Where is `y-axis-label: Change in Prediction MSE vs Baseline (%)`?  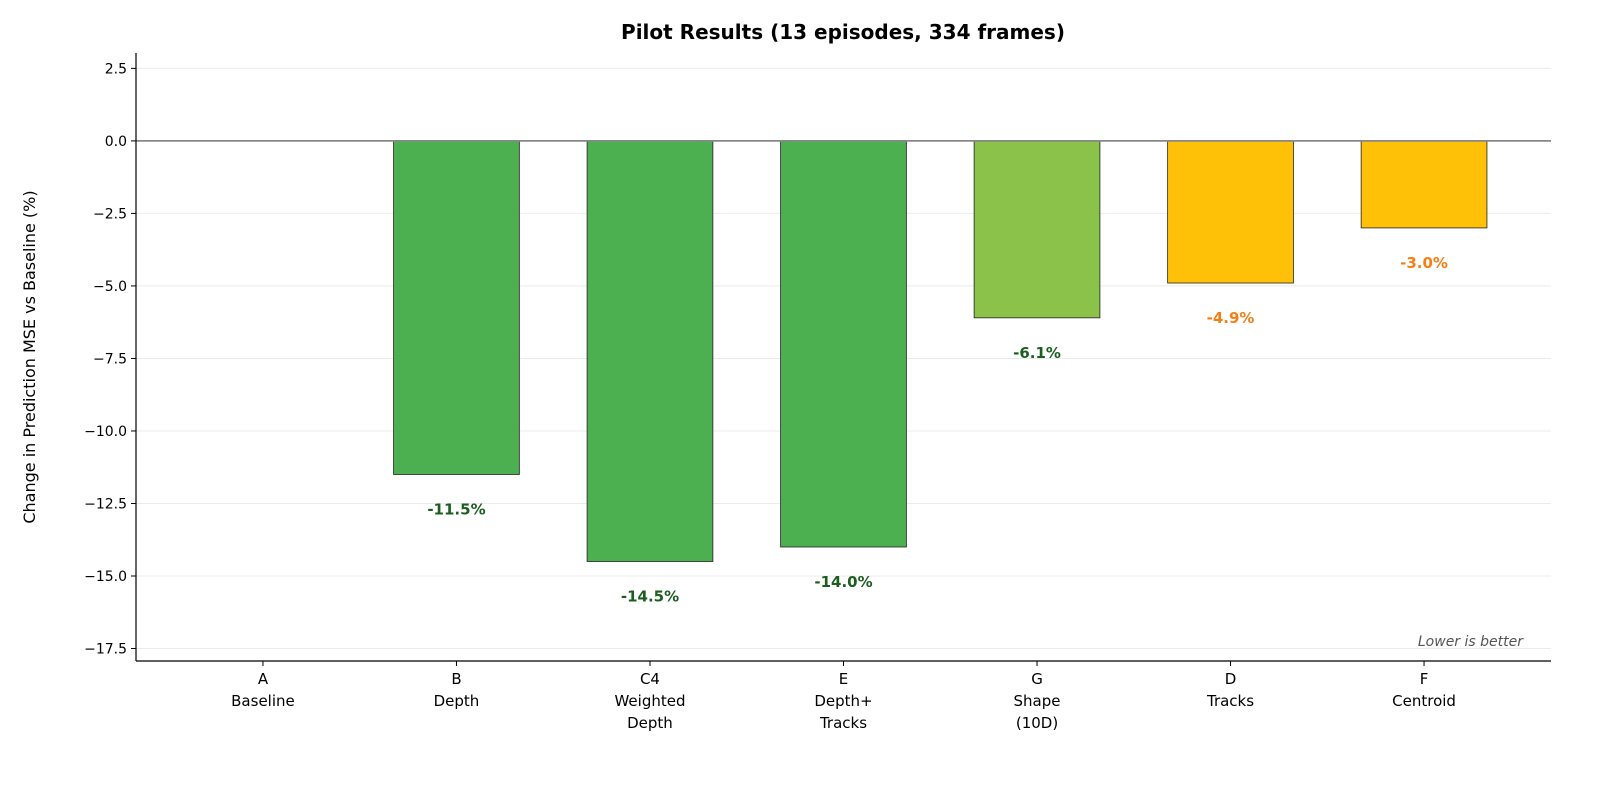 y-axis-label: Change in Prediction MSE vs Baseline (%) is located at coordinates (29, 356).